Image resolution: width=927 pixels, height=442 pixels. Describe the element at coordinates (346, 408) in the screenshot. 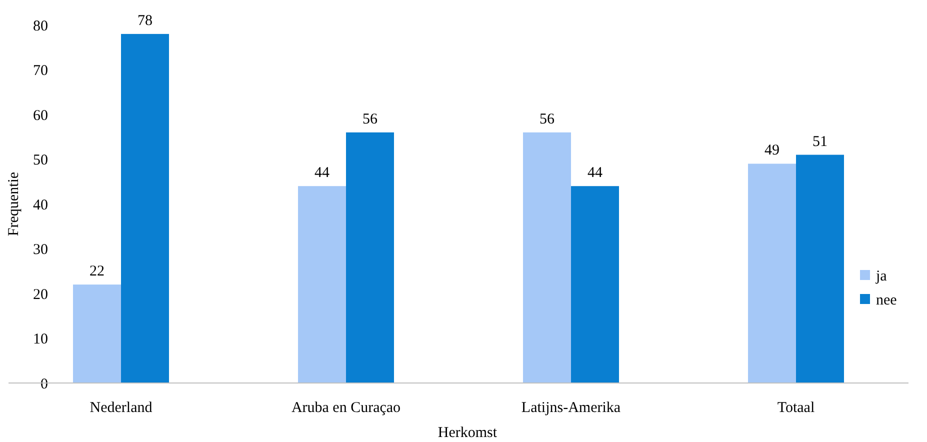

I see `x-tick-label: Aruba en Curaçao` at that location.